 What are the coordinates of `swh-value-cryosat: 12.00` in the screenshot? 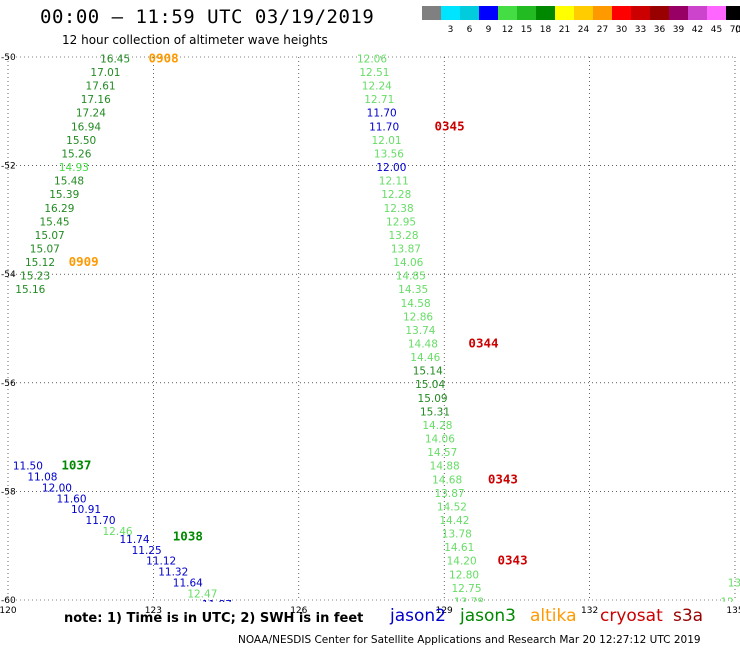 It's located at (391, 168).